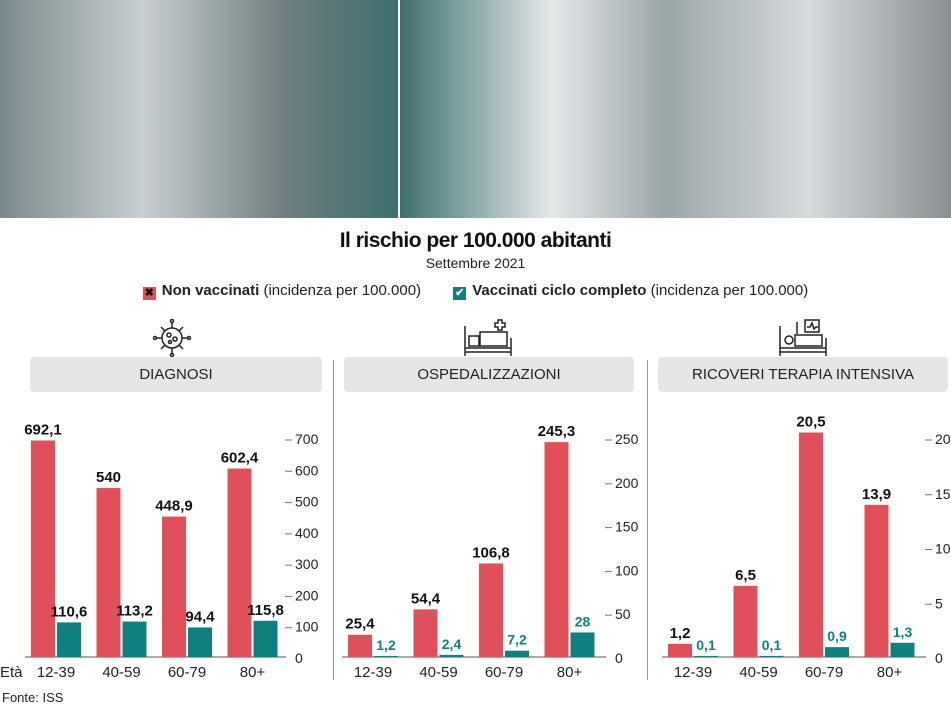  Describe the element at coordinates (903, 632) in the screenshot. I see `data-label: 1,3` at that location.